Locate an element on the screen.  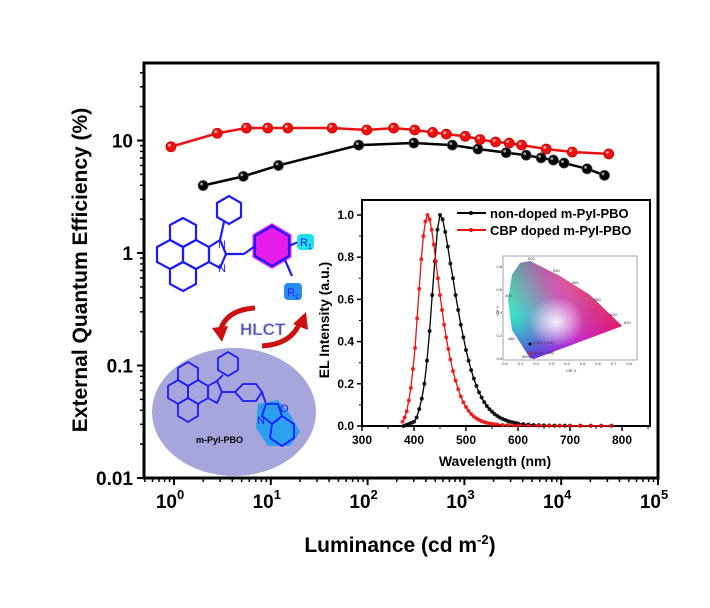
cie-y-tick-label: 0.8 is located at coordinates (499, 266).